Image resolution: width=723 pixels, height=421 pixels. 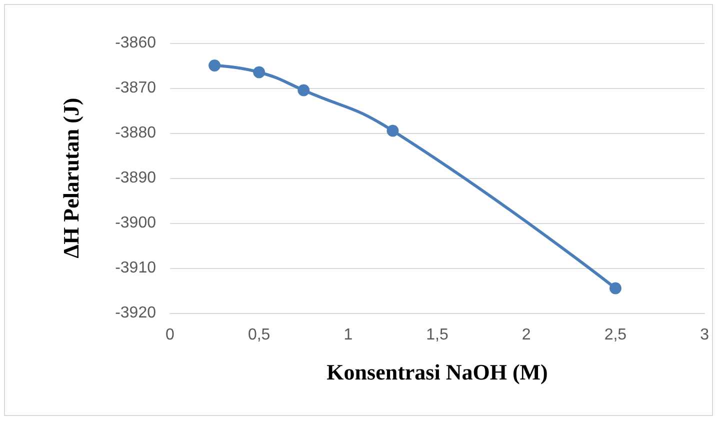 I want to click on y-axis-title: ΔH Pelarutan (J), so click(x=71, y=178).